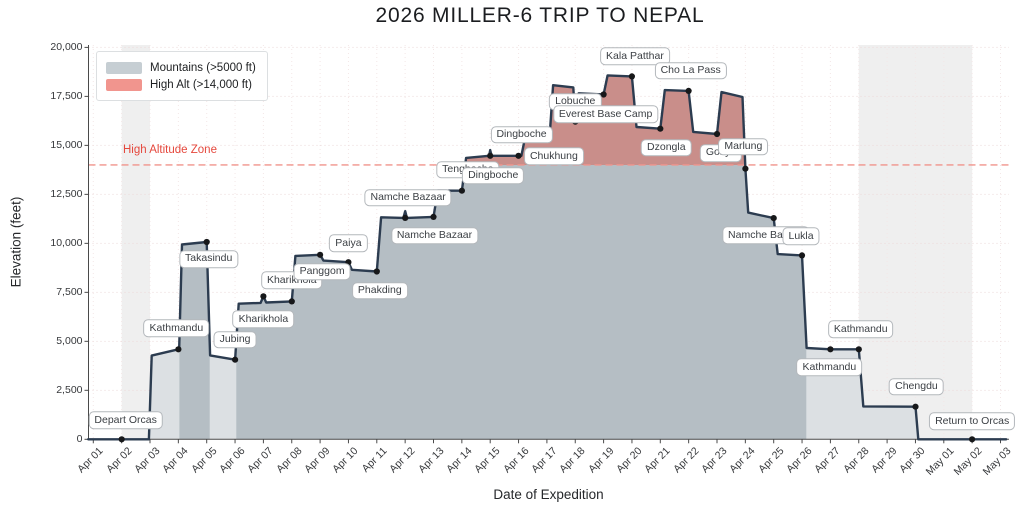 Image resolution: width=1024 pixels, height=512 pixels. What do you see at coordinates (125, 420) in the screenshot?
I see `waypoint-label: Depart Orcas` at bounding box center [125, 420].